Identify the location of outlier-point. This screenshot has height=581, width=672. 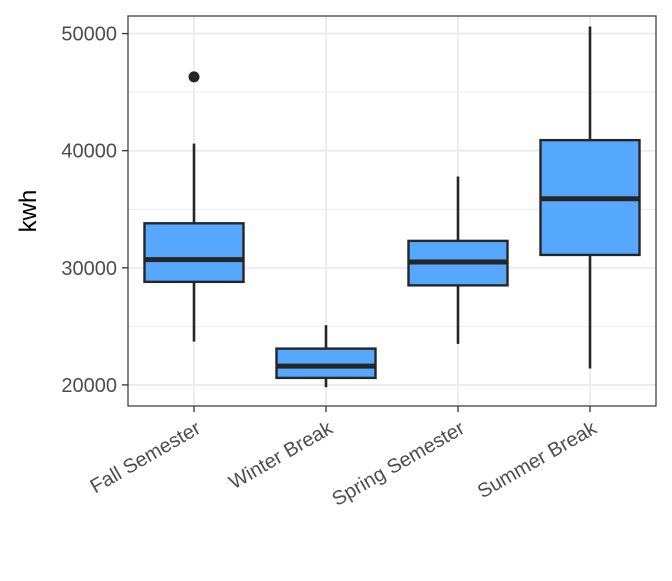
(194, 77).